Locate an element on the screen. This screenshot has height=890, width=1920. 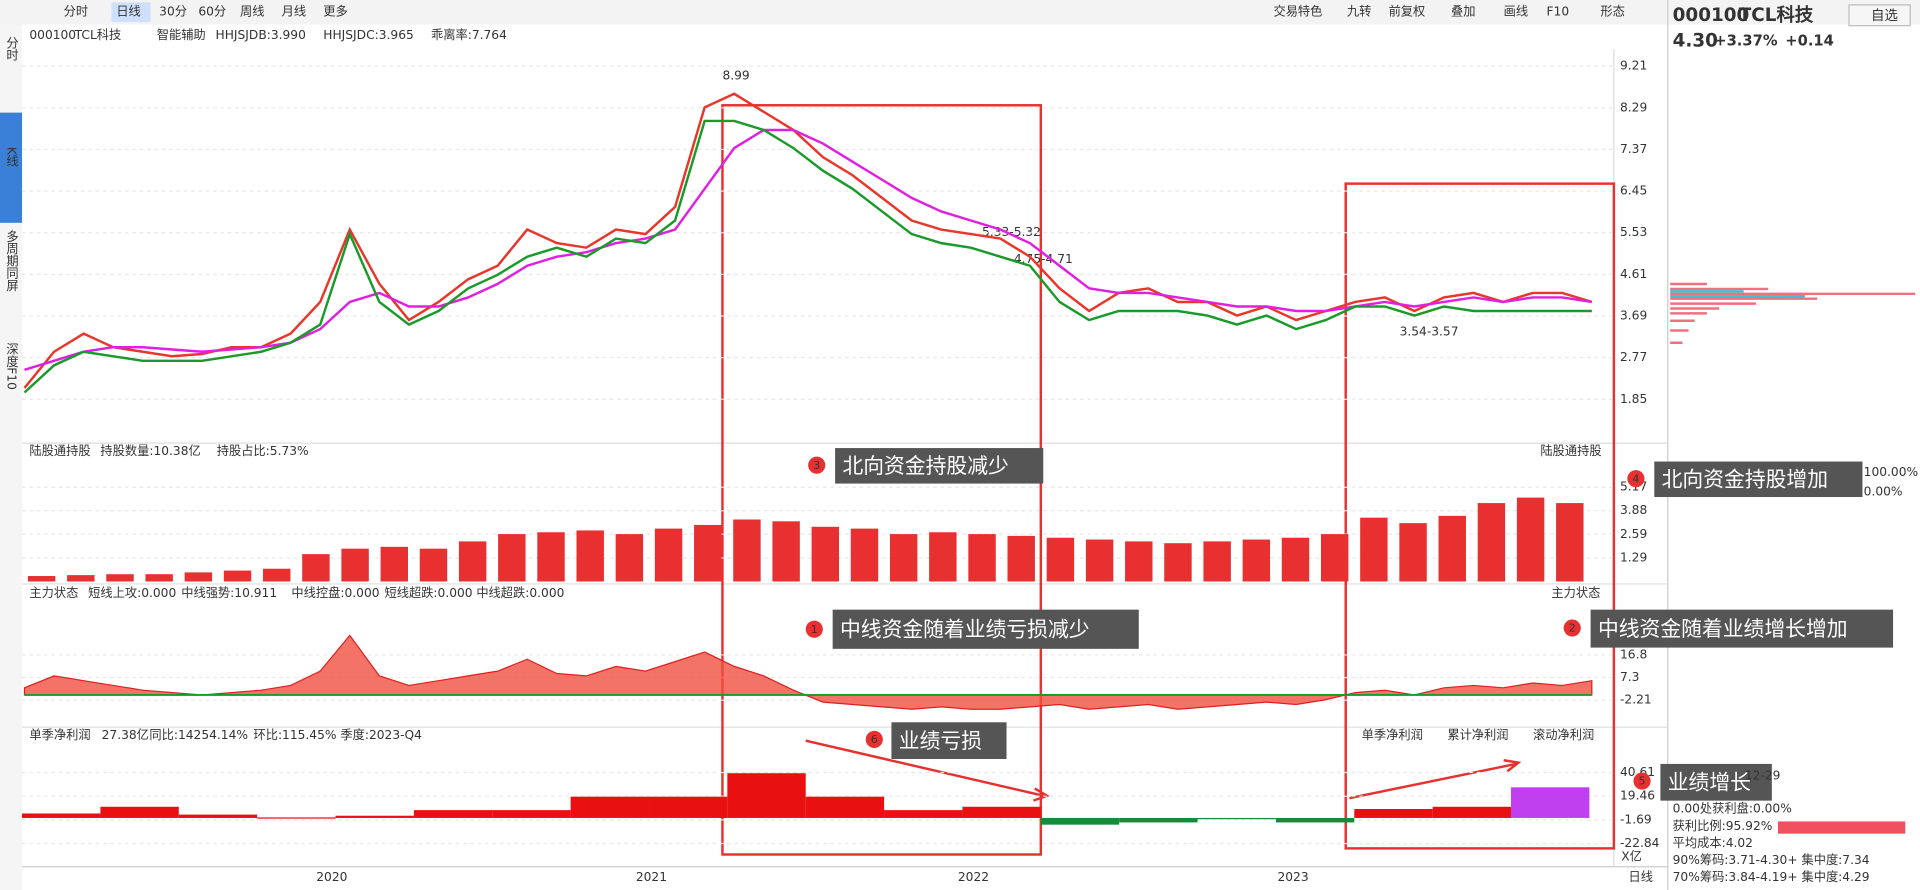
stock-change: +0.14 is located at coordinates (1809, 41).